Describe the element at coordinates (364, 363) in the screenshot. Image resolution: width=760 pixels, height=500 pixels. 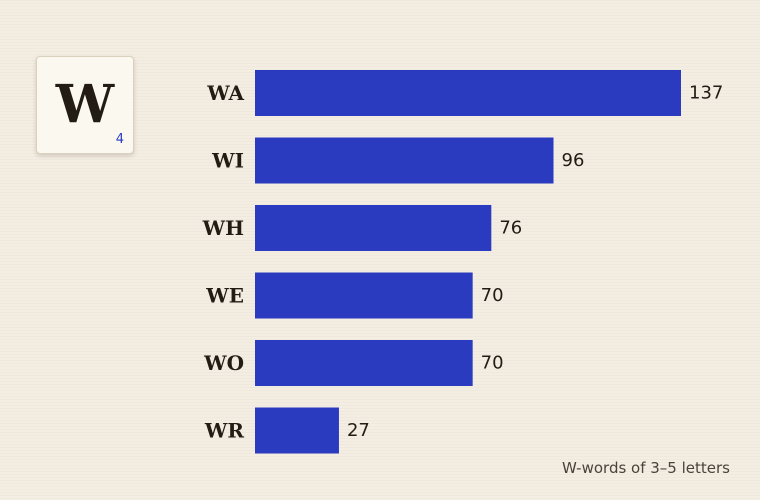
I see `bar-wo` at that location.